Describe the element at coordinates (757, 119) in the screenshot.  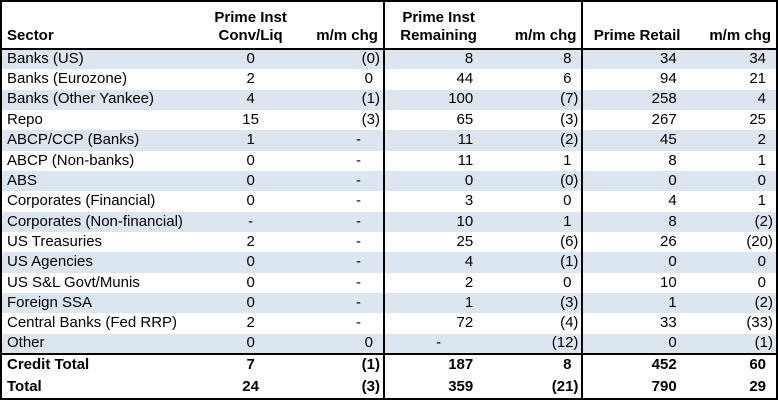
I see `value-cell: 25` at that location.